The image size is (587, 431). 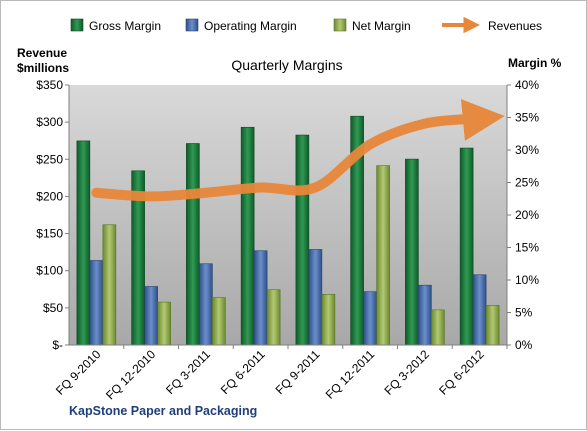 I want to click on left-axis-tick-label: $-, so click(x=57, y=345).